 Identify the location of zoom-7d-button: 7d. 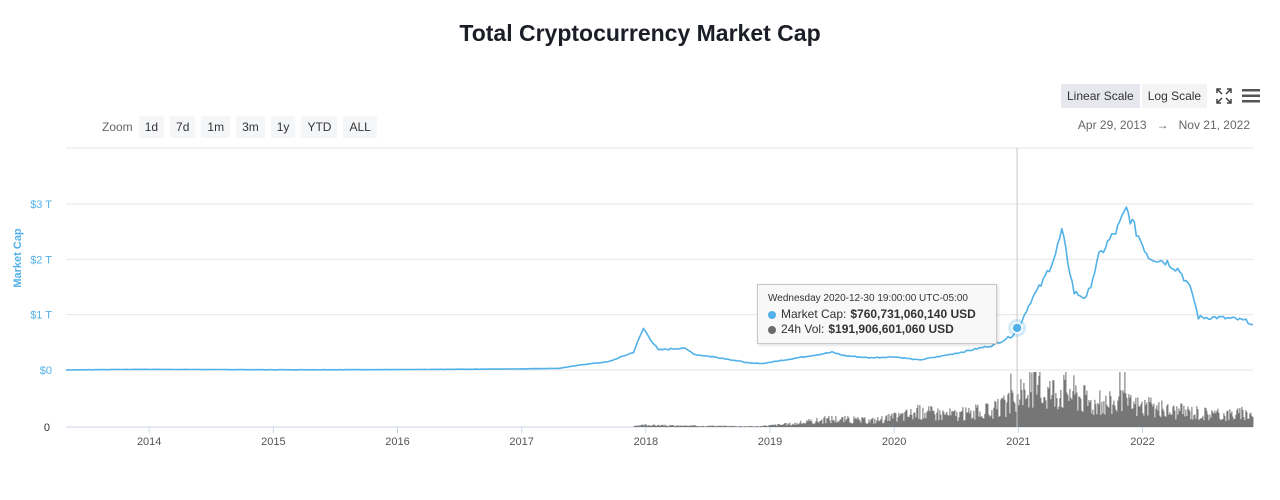
(183, 127).